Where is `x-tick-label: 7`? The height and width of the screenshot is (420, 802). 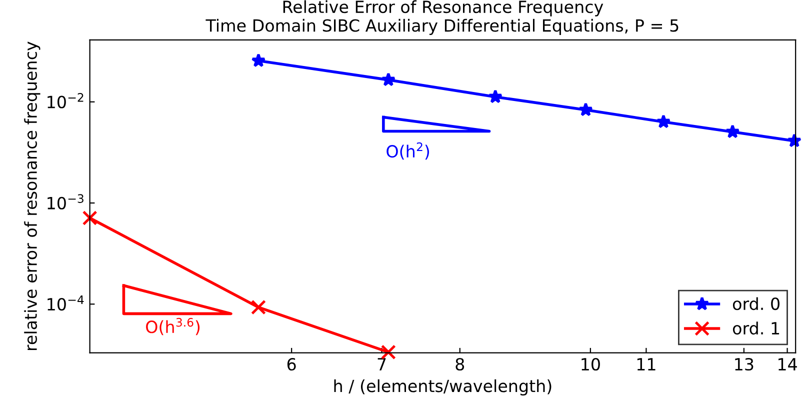 x-tick-label: 7 is located at coordinates (382, 364).